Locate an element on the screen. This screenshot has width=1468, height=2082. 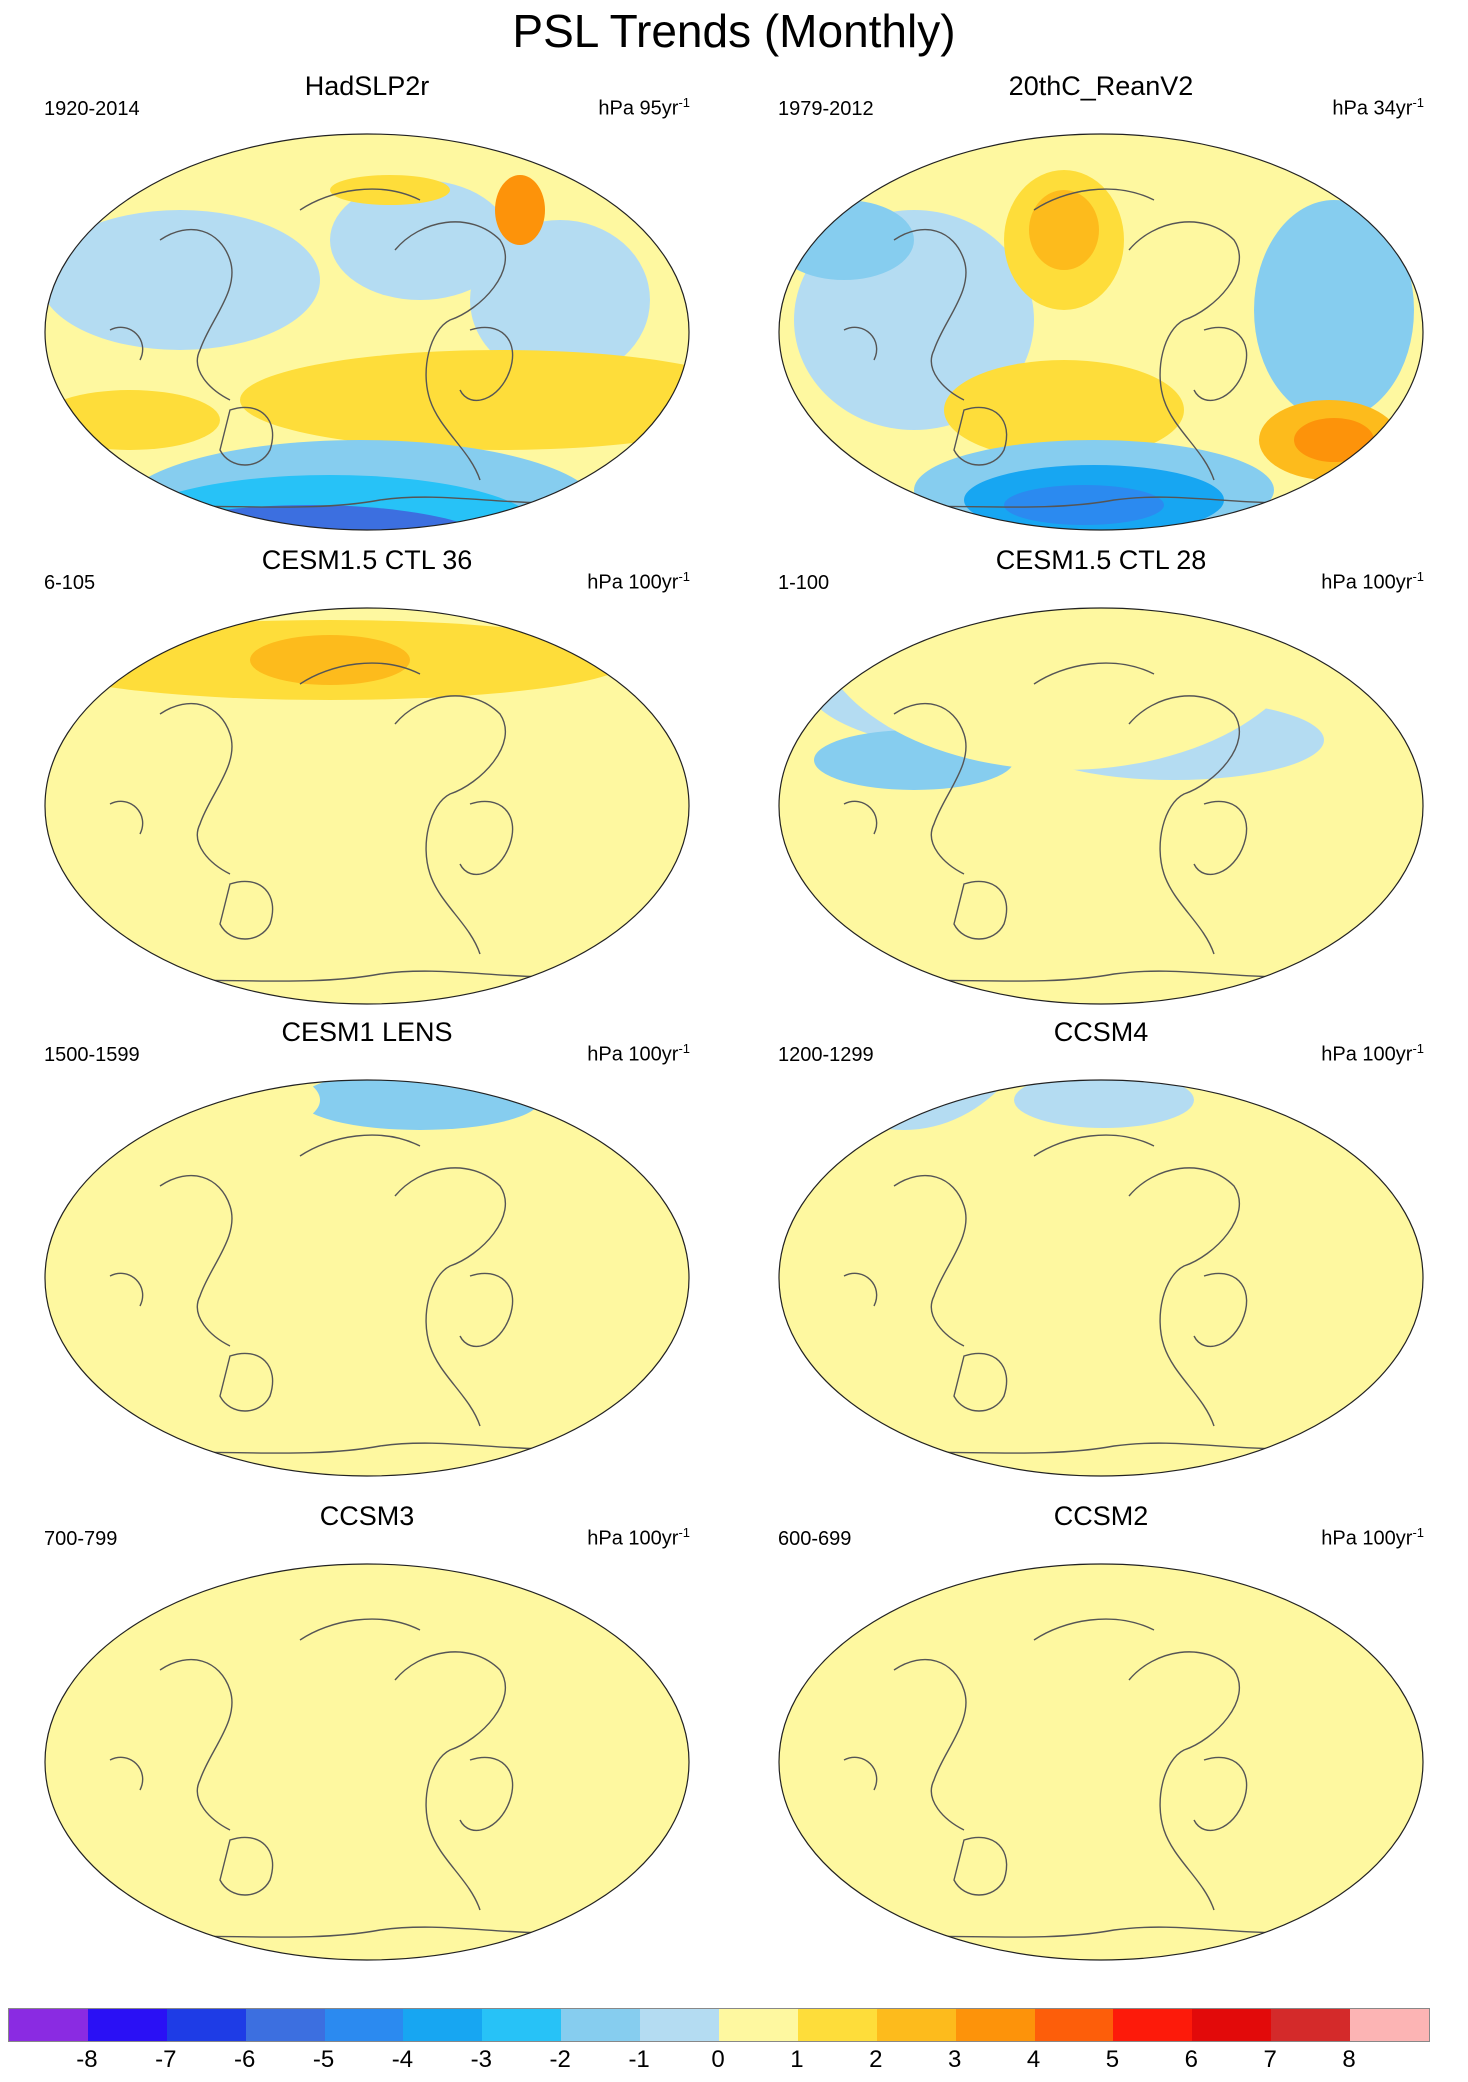
map-panel-hadslp2r: HadSLP2r 1920-2014 hPa 95yr-1 is located at coordinates (367, 307).